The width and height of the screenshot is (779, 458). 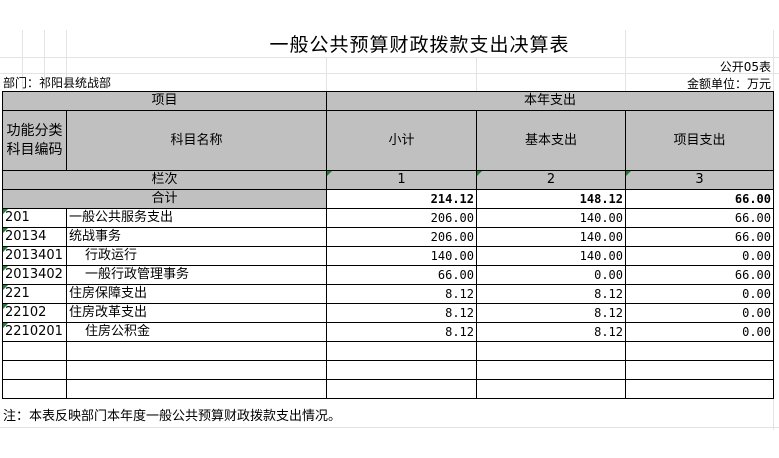 I want to click on row-name: 住房保障支出, so click(x=196, y=294).